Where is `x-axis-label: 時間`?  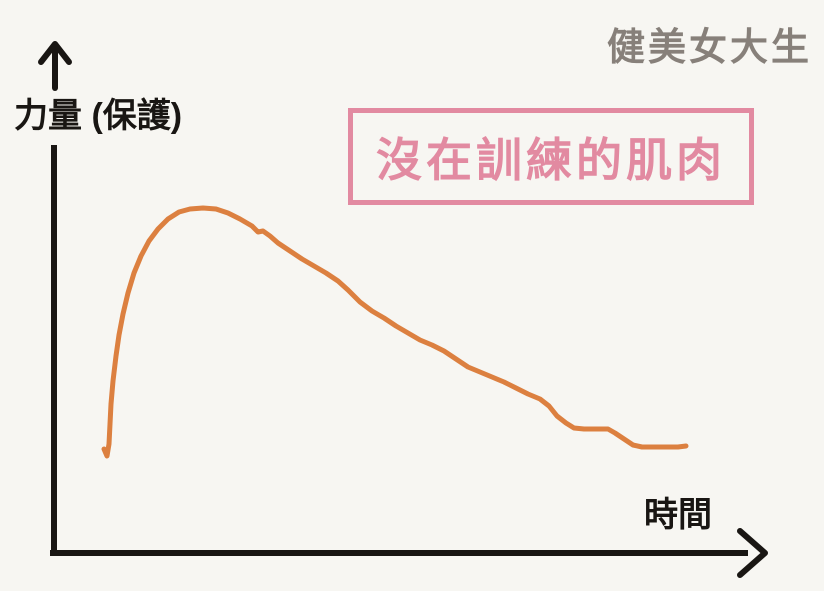
x-axis-label: 時間 is located at coordinates (678, 515).